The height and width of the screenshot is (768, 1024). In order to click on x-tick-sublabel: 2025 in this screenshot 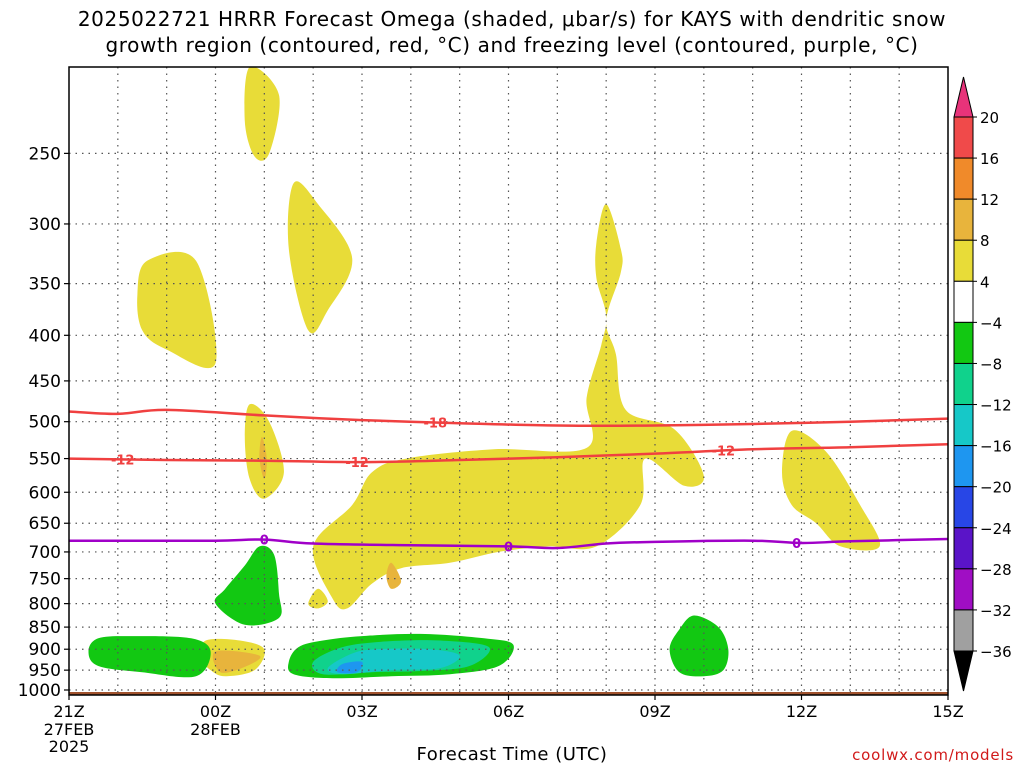, I will do `click(69, 746)`.